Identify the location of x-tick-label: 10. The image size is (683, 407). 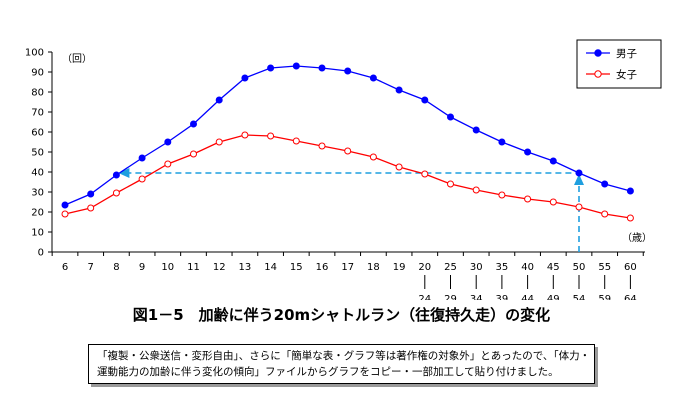
(167, 267).